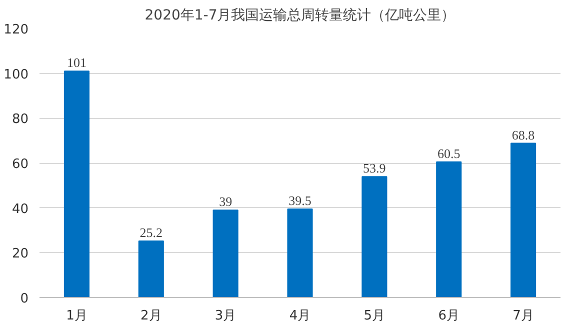 This screenshot has height=326, width=575. I want to click on data-label: 60.5, so click(448, 153).